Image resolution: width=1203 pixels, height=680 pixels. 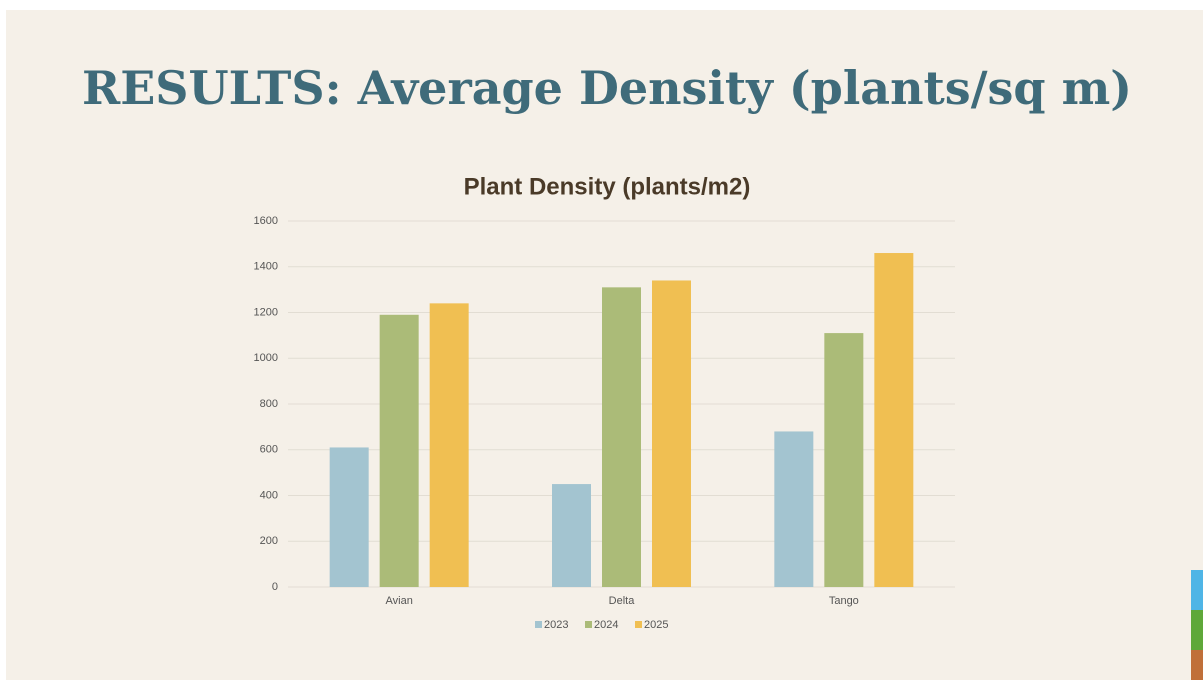 I want to click on y-tick-label: 1400, so click(x=266, y=267).